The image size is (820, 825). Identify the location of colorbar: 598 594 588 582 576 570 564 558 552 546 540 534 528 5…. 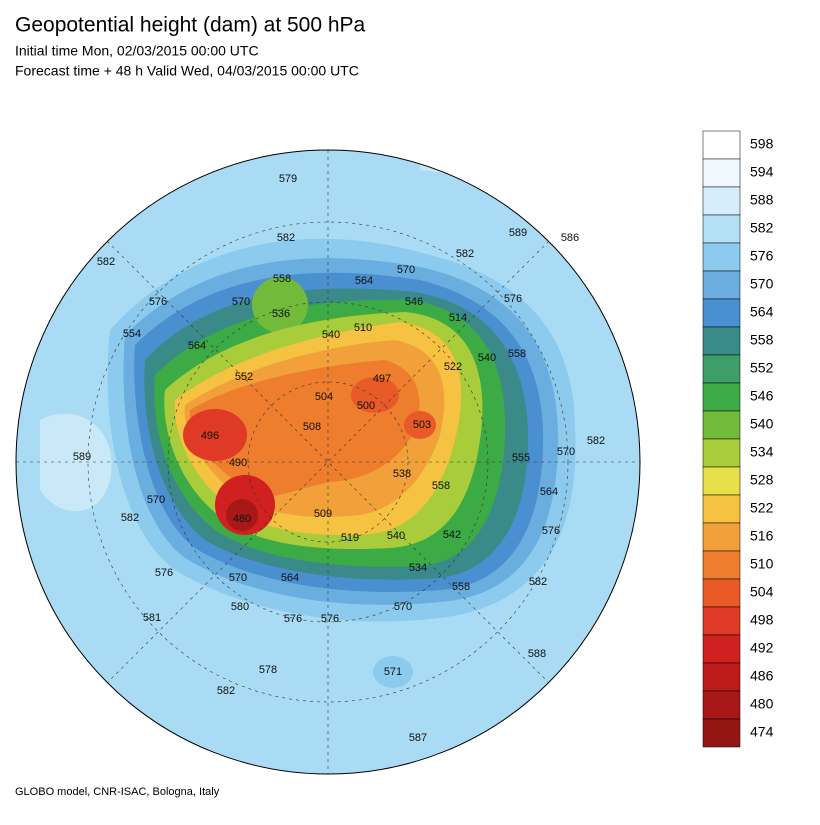
(738, 439).